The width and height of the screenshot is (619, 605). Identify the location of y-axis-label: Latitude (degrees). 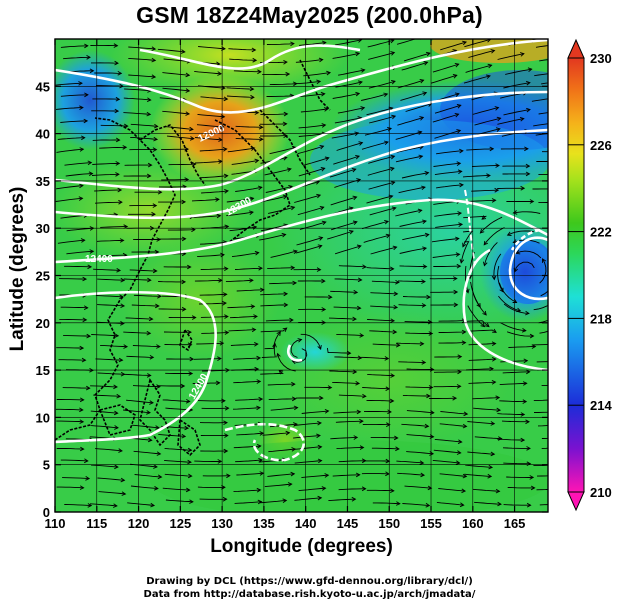
(17, 269).